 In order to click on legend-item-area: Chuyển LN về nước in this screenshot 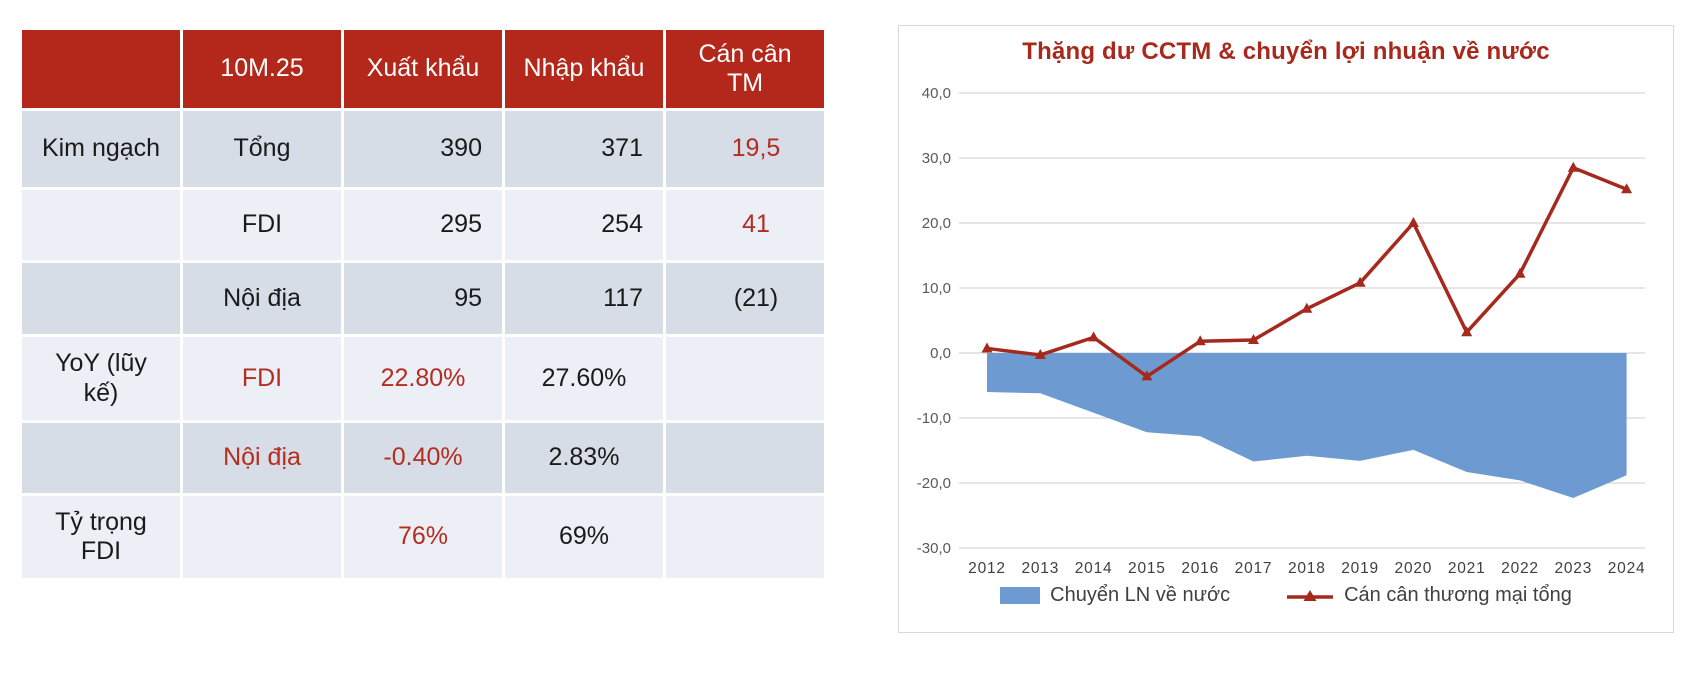, I will do `click(1115, 595)`.